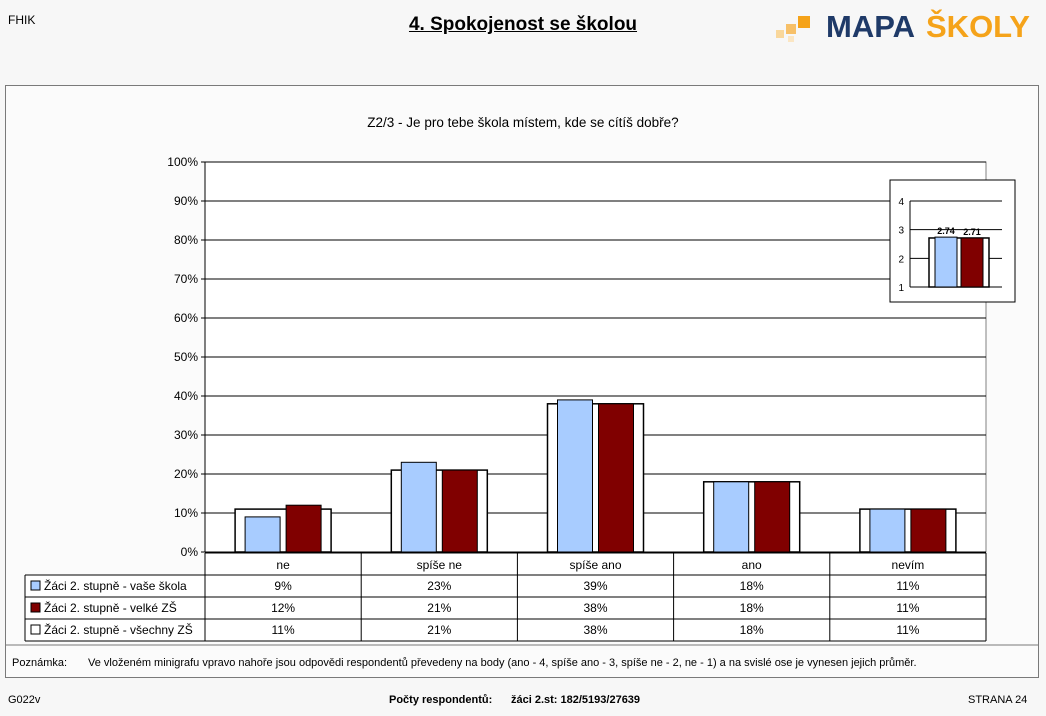 The height and width of the screenshot is (716, 1046). What do you see at coordinates (439, 586) in the screenshot?
I see `data-value: 23%` at bounding box center [439, 586].